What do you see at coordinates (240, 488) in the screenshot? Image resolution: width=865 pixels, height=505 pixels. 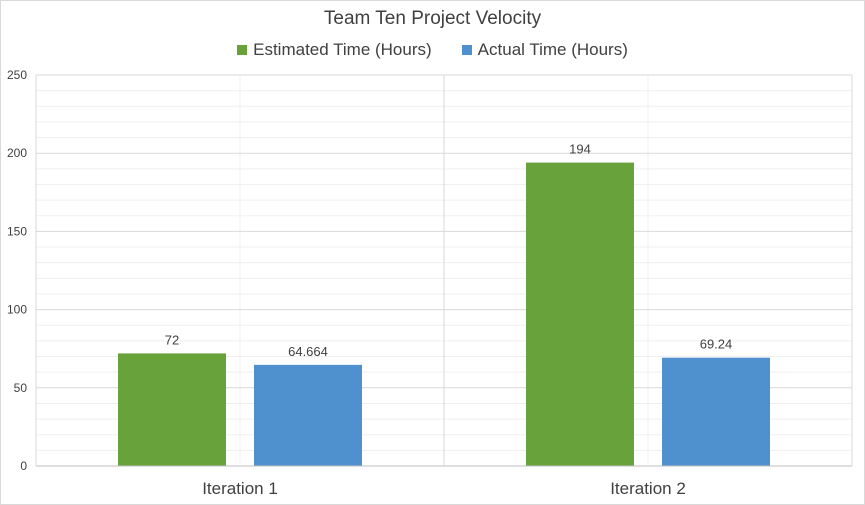 I see `x-category-label: Iteration 1` at bounding box center [240, 488].